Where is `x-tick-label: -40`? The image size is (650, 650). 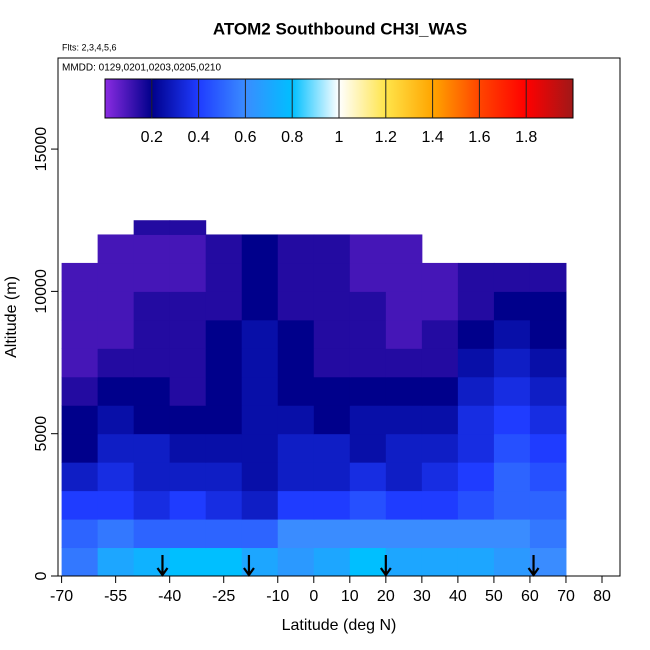 x-tick-label: -40 is located at coordinates (169, 596).